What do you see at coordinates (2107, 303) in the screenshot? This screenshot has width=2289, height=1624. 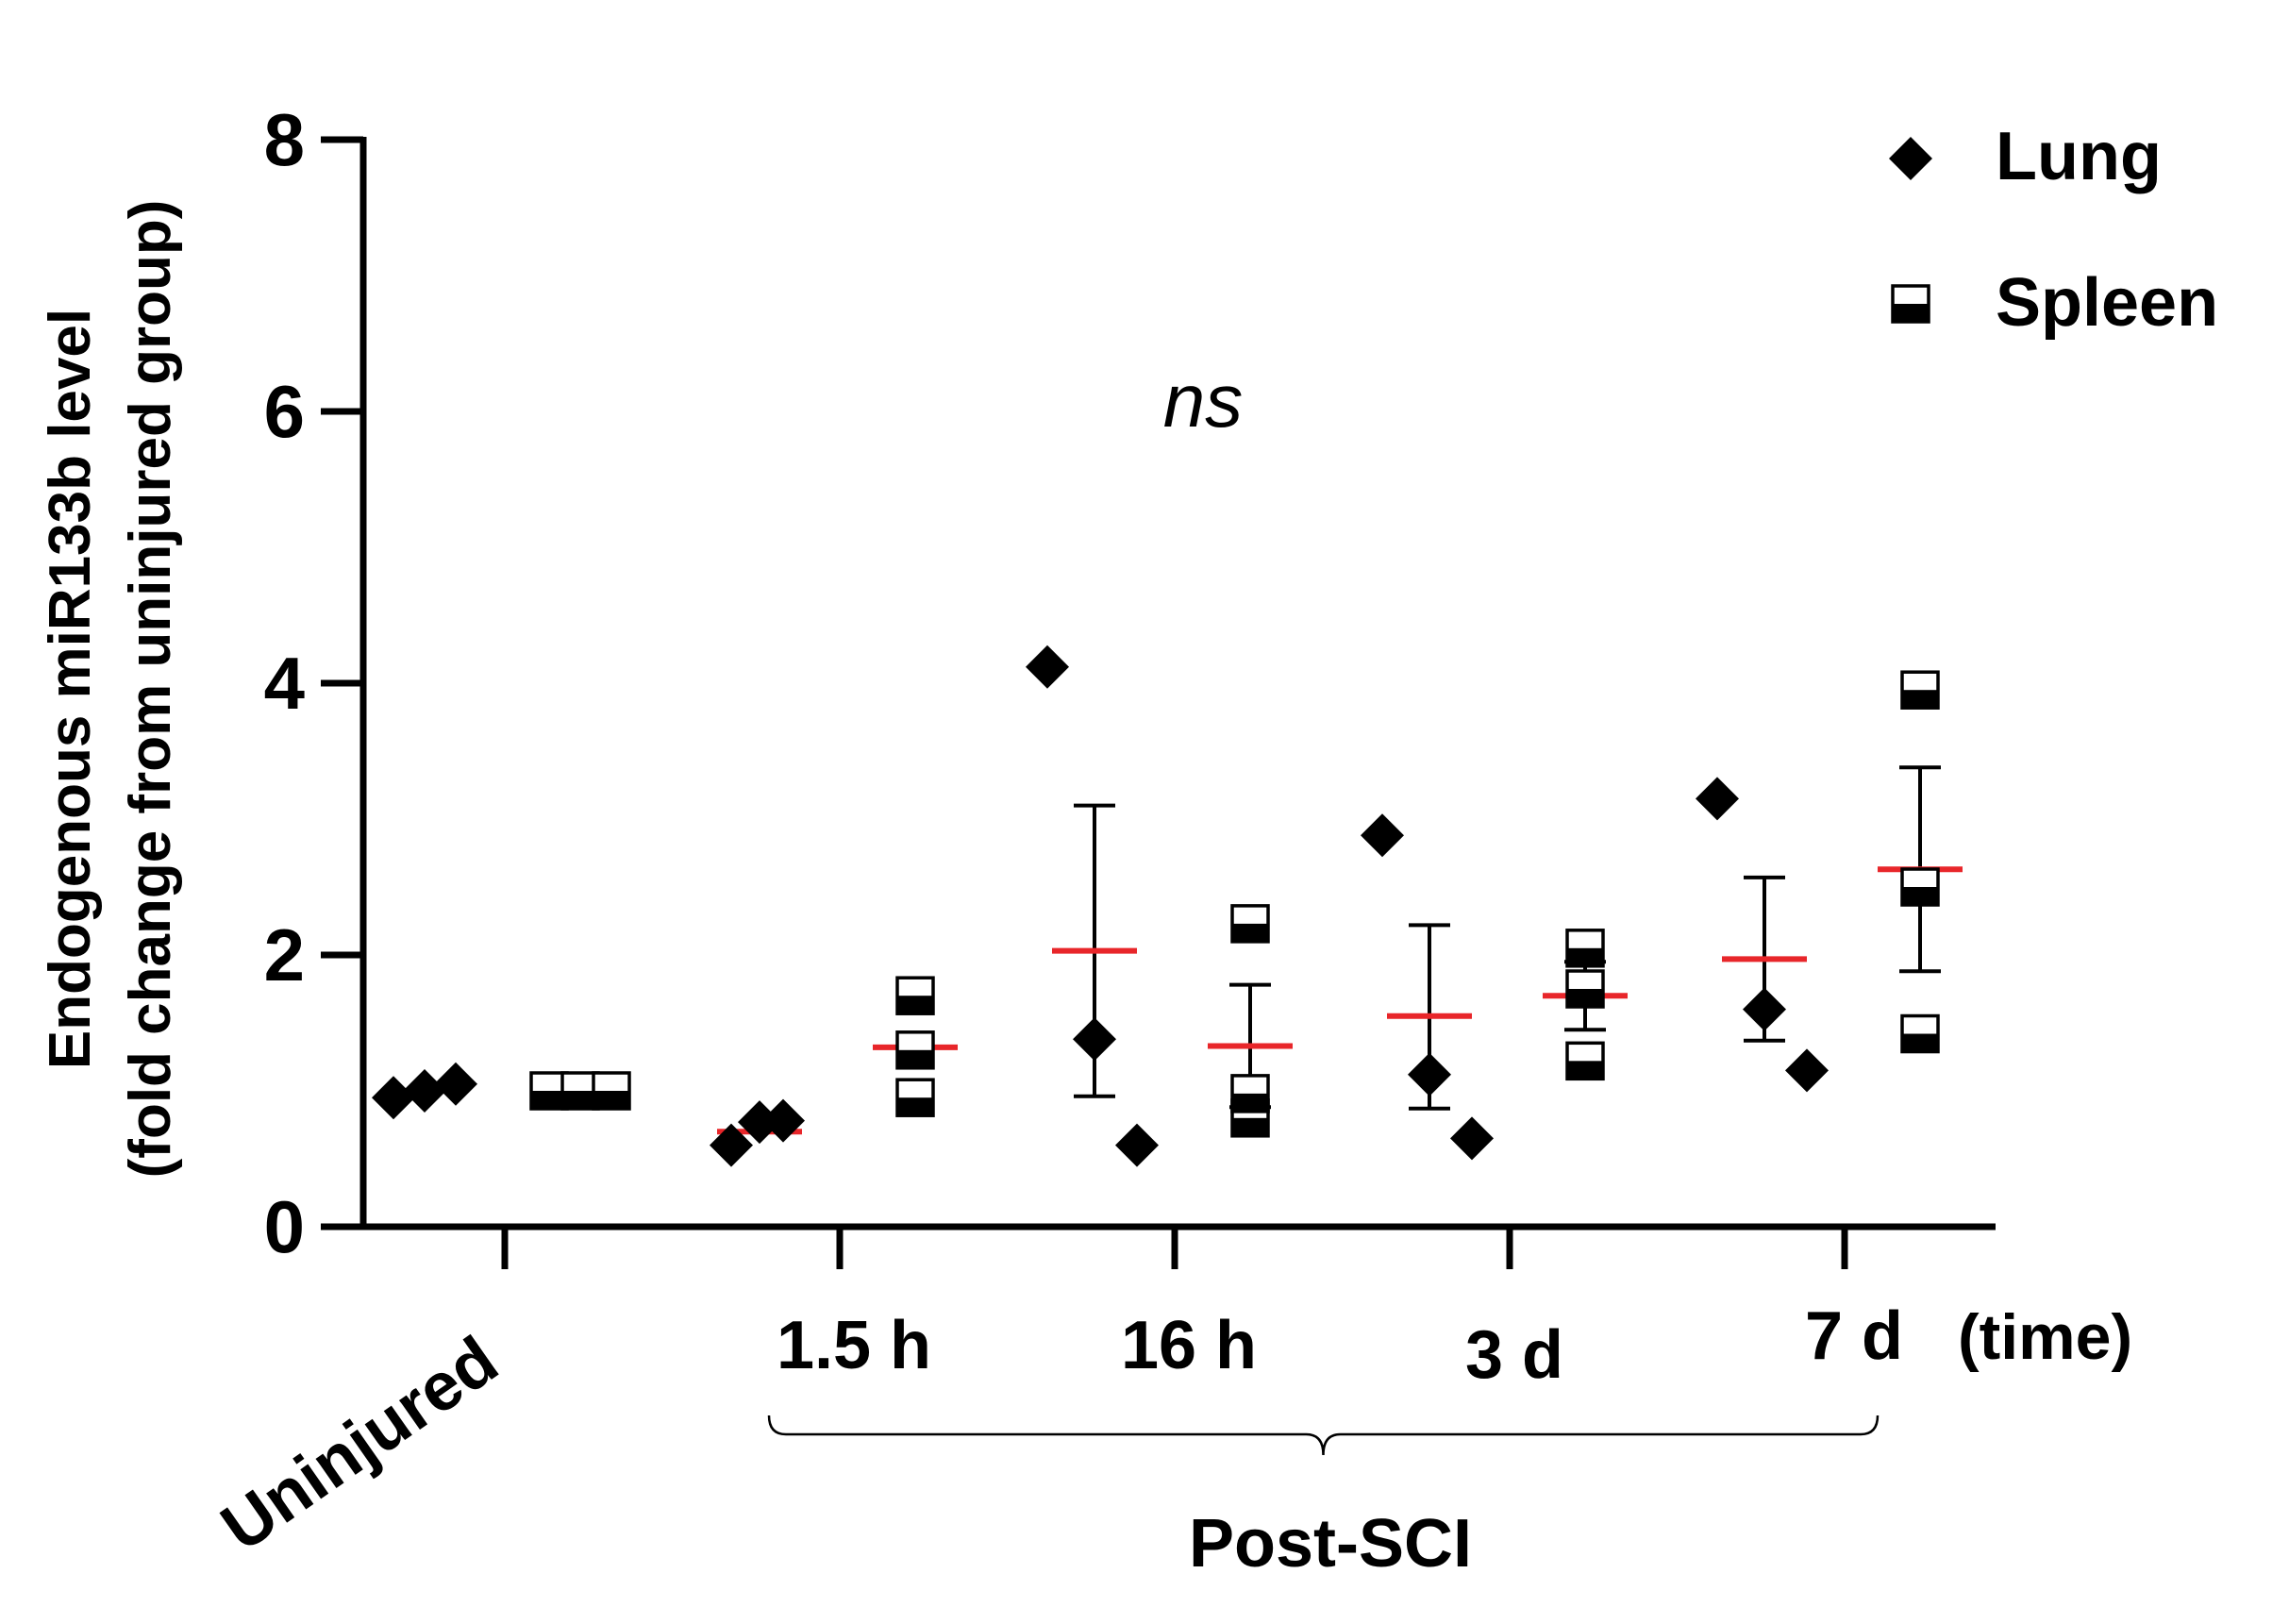 I see `legend-label-spleen: Spleen` at bounding box center [2107, 303].